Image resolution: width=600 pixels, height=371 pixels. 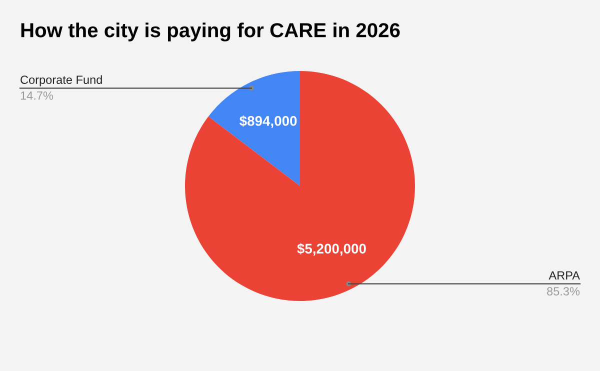 I want to click on slice-label: ARPA, so click(x=564, y=275).